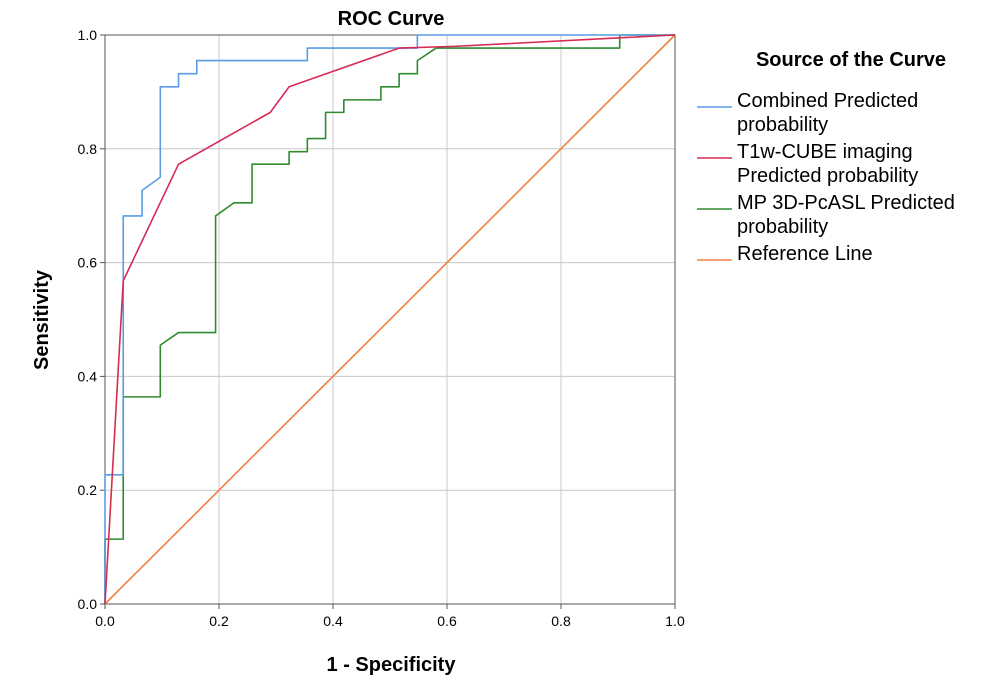 The width and height of the screenshot is (1007, 686). What do you see at coordinates (392, 665) in the screenshot?
I see `x-axis-label: 1 - Specificity` at bounding box center [392, 665].